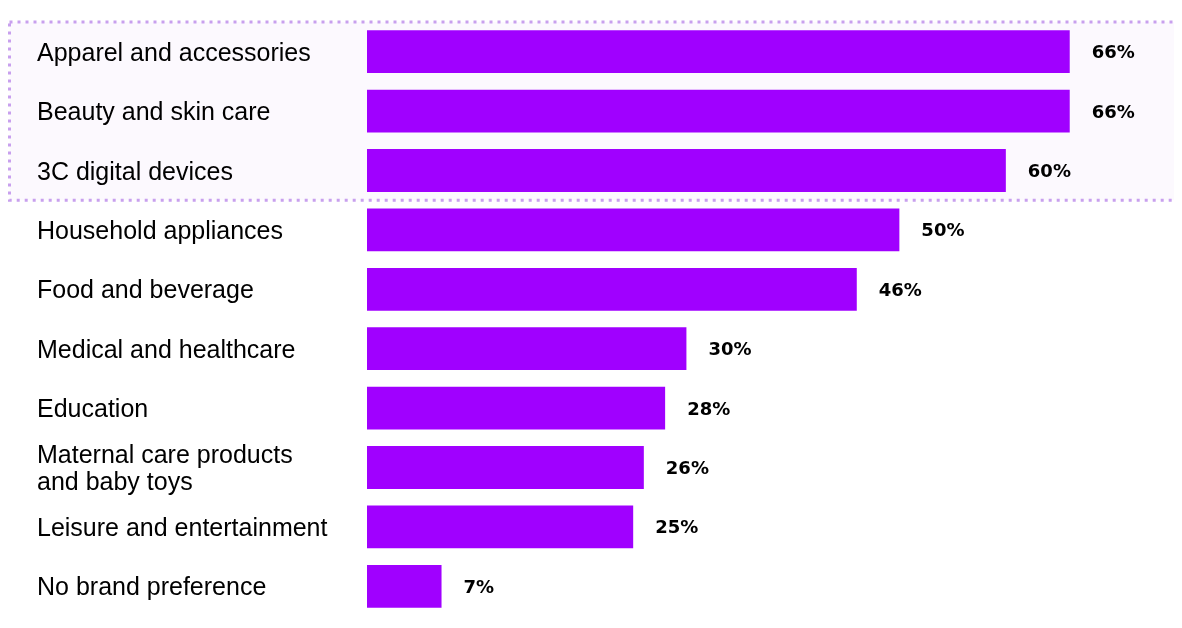 The height and width of the screenshot is (628, 1182). Describe the element at coordinates (182, 526) in the screenshot. I see `y-tick-label: Leisure and entertainment` at that location.